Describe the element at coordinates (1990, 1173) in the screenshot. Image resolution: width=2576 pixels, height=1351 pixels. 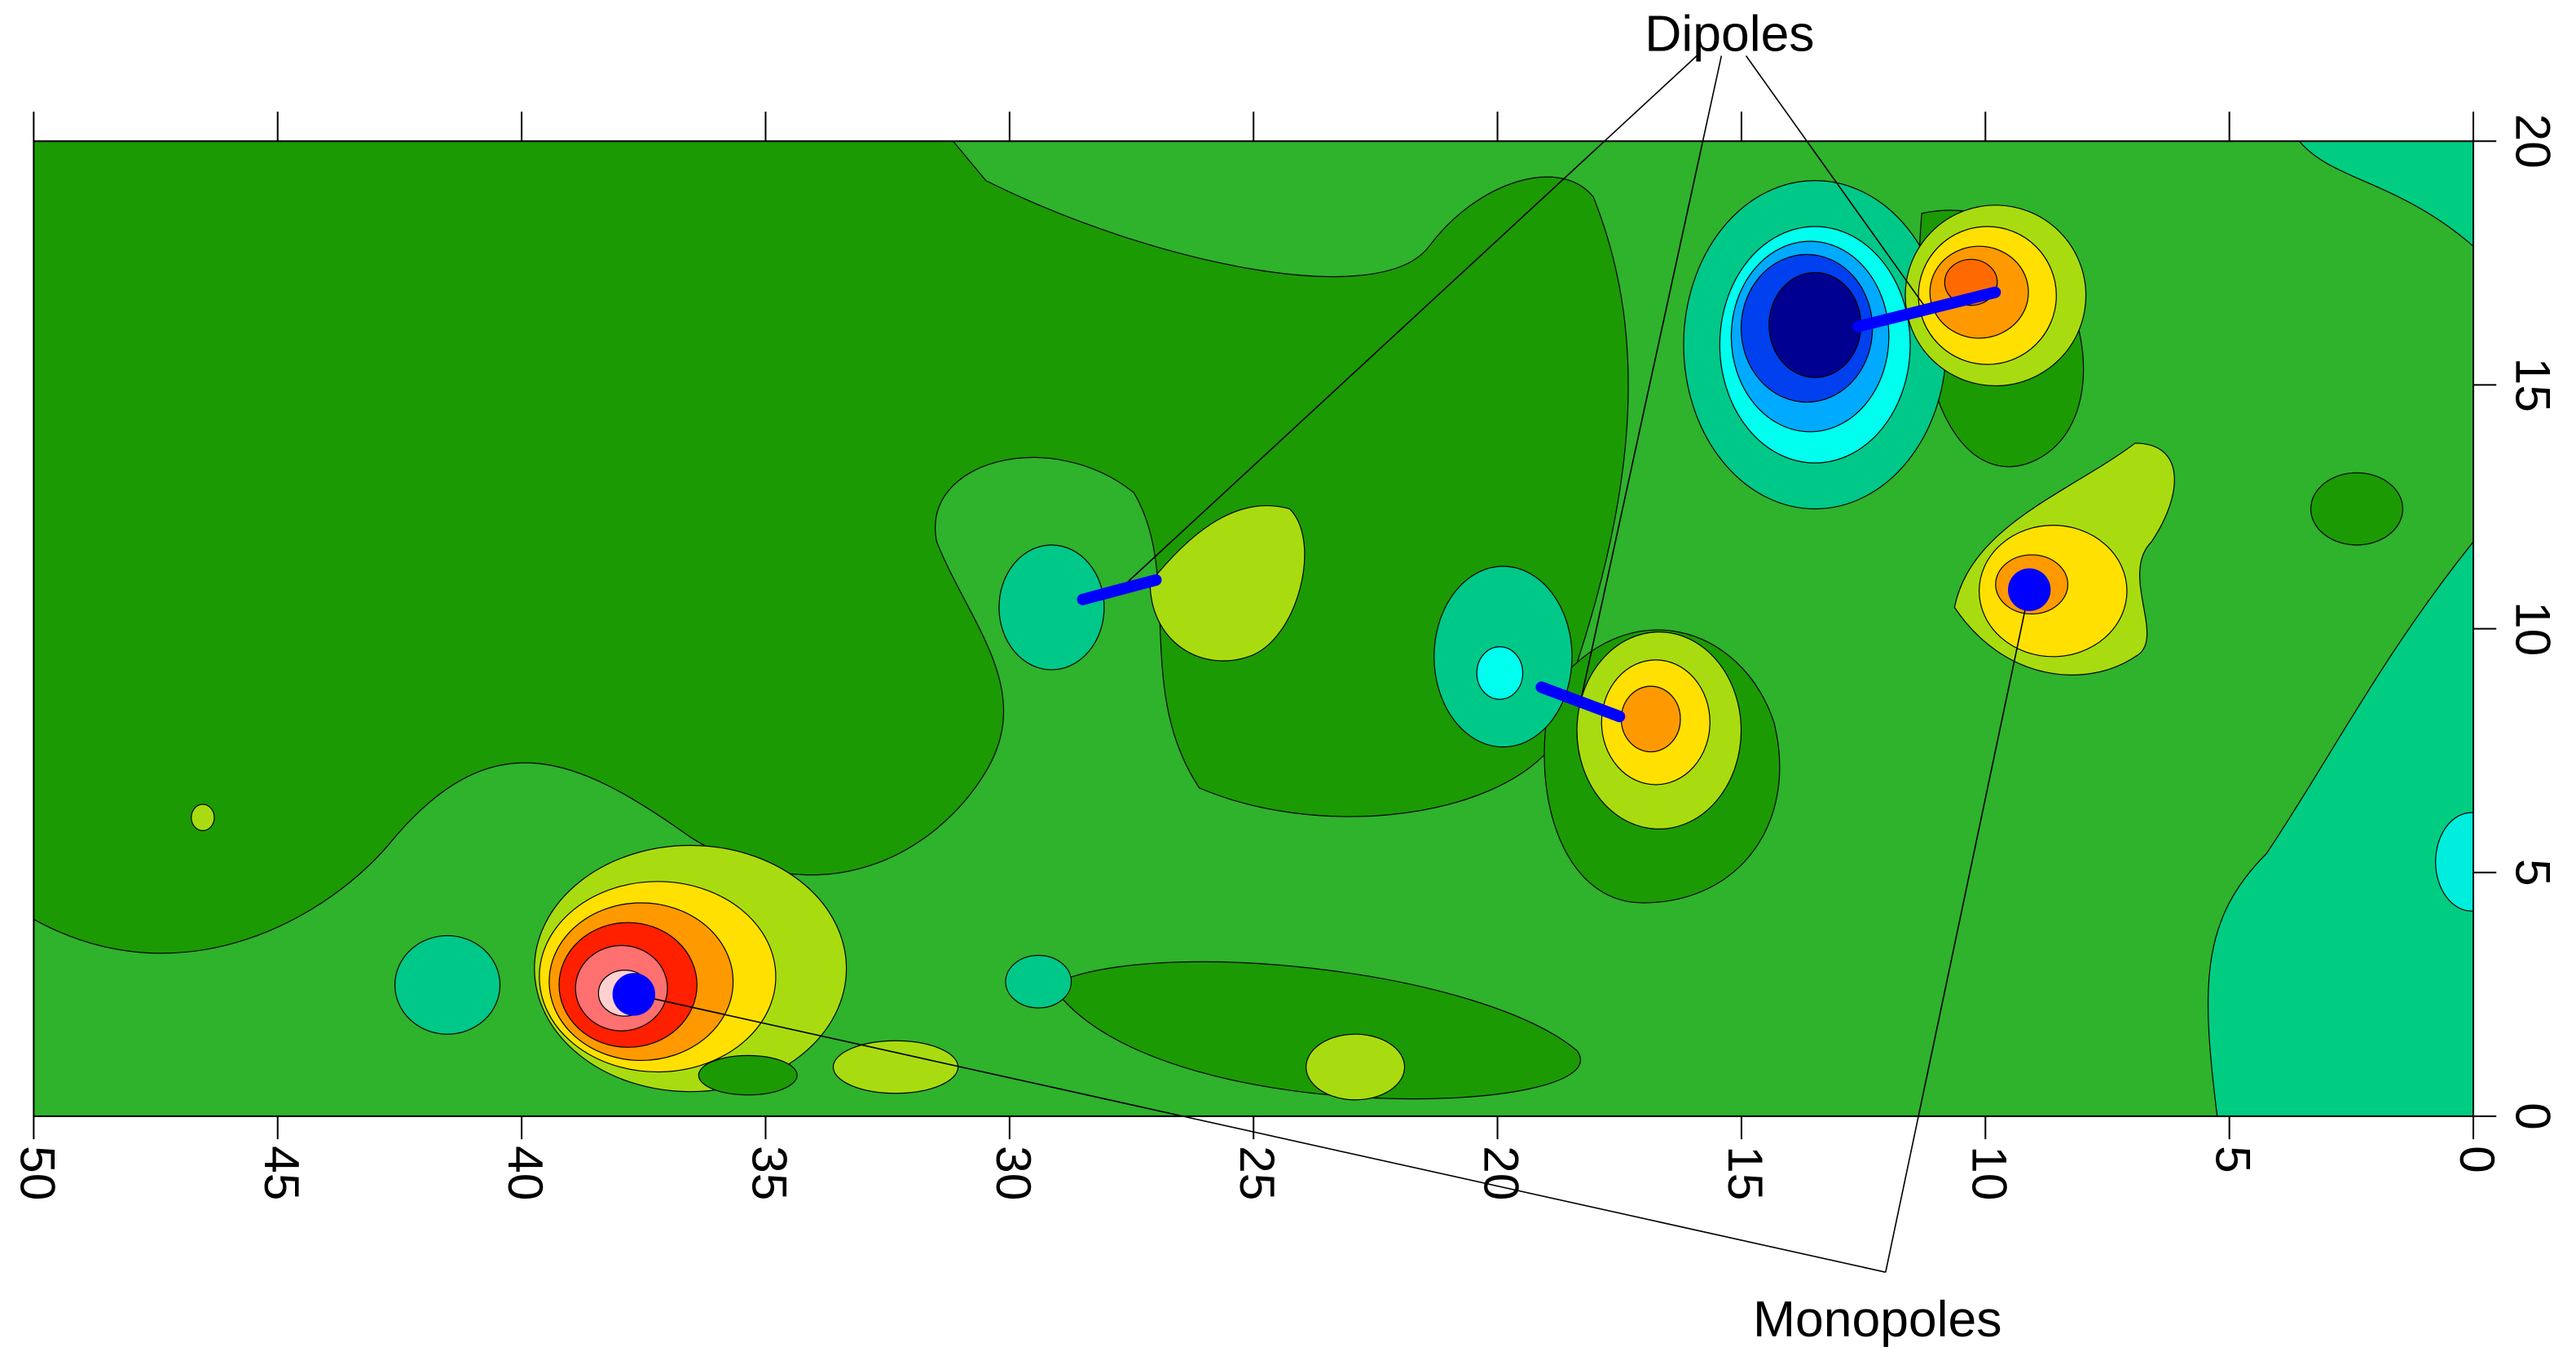
I see `x-tick-label: 10` at that location.